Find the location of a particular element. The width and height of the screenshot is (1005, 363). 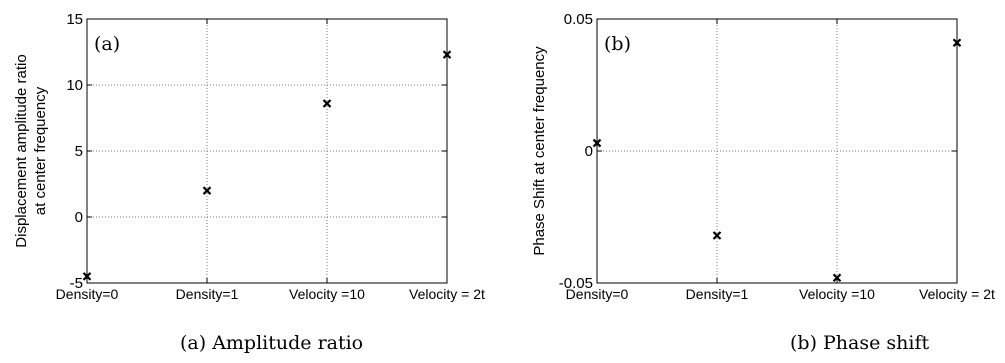

y-tick-label: 10 is located at coordinates (74, 85).